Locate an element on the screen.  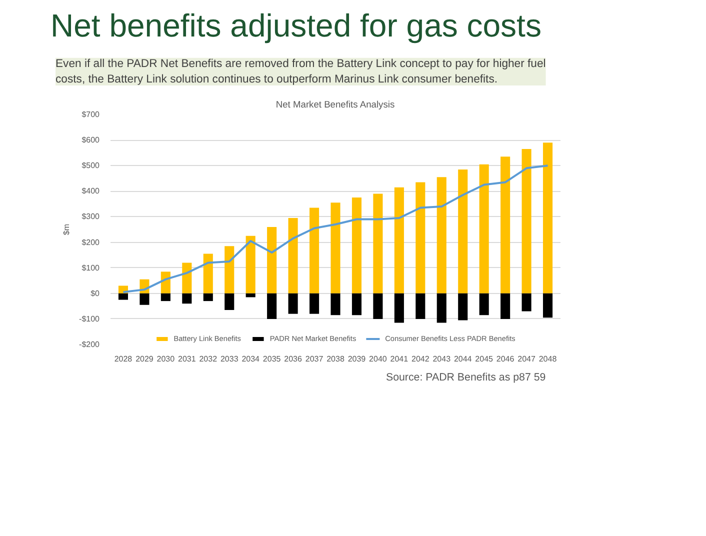
y-tick-label: -$200 is located at coordinates (89, 344).